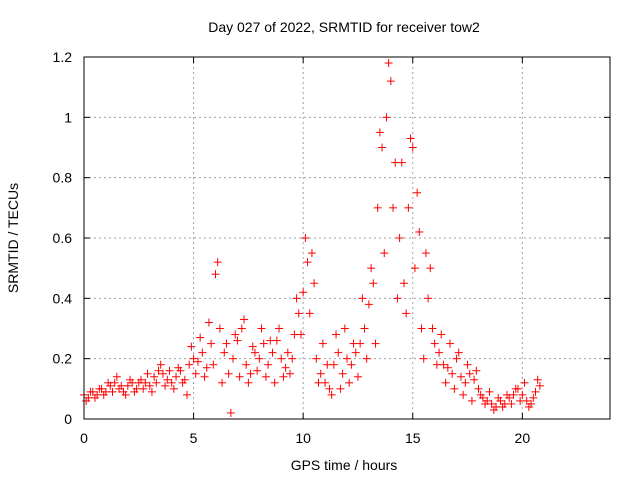 The width and height of the screenshot is (640, 485). Describe the element at coordinates (68, 117) in the screenshot. I see `y-tick-label: 1` at that location.